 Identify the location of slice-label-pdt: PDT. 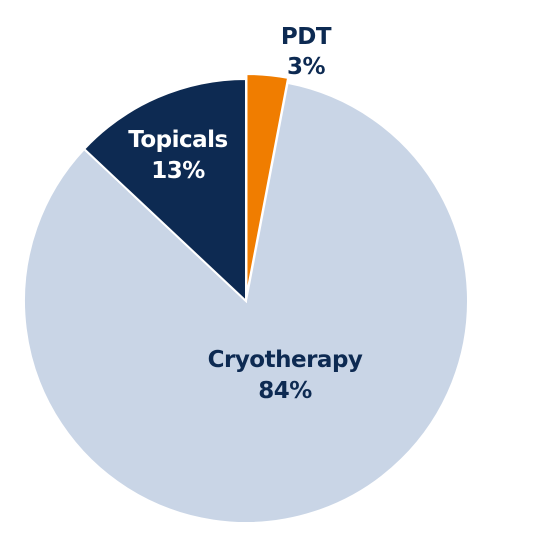
(306, 37).